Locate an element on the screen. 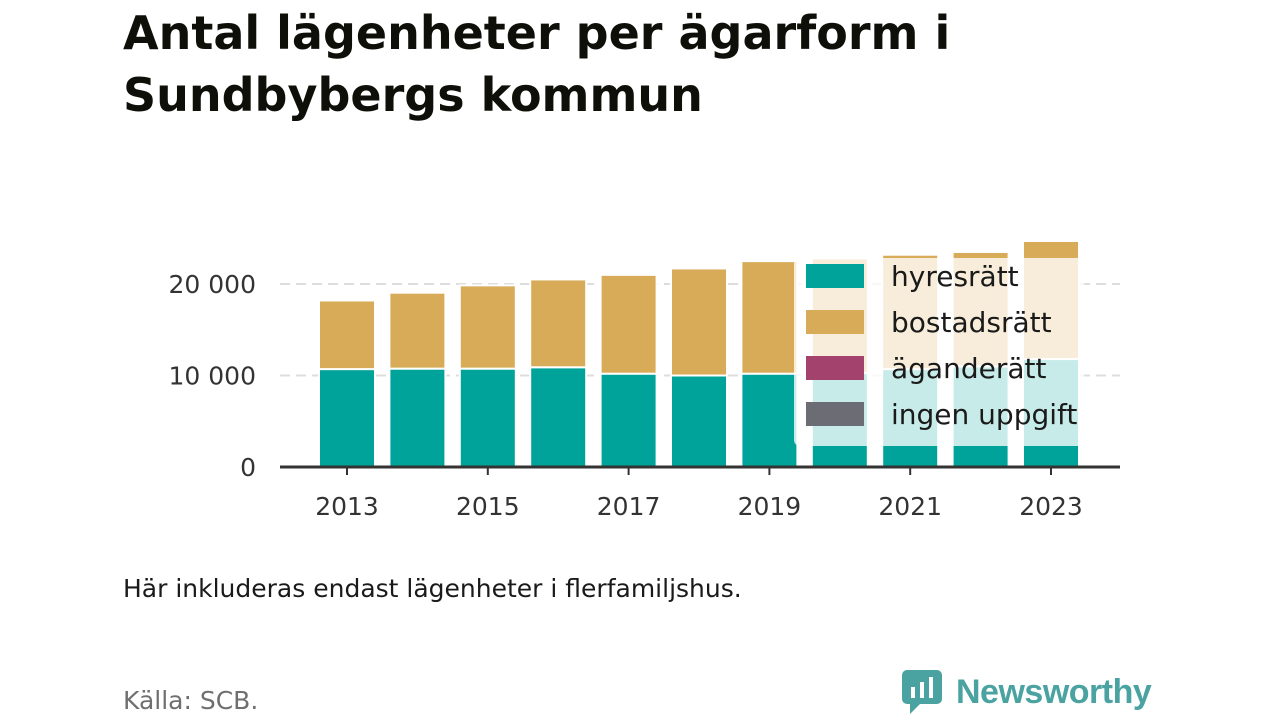 The width and height of the screenshot is (1280, 720). x-tick-label: 2017 is located at coordinates (629, 506).